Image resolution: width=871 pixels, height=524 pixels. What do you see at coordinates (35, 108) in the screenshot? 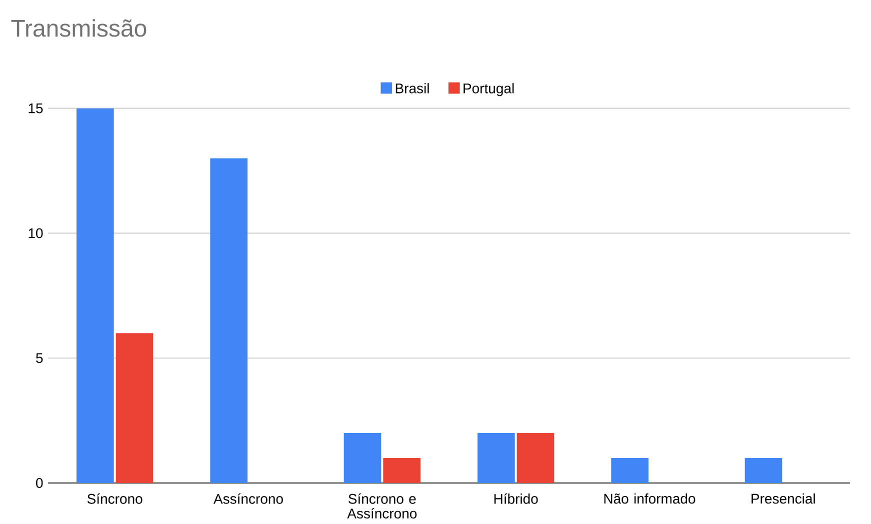
I see `y-tick-label: 15` at bounding box center [35, 108].